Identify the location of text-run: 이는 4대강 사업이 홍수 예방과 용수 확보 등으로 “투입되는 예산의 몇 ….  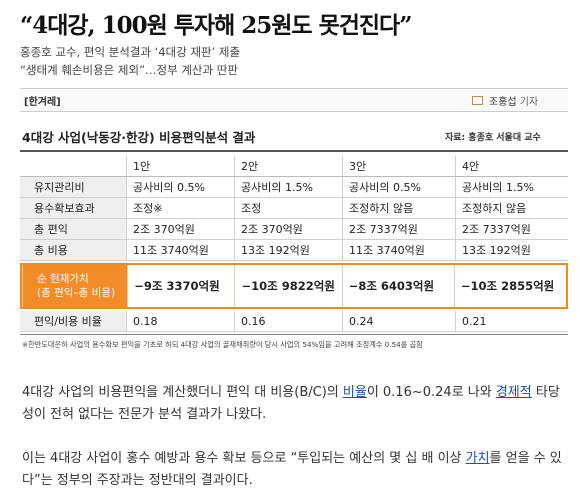
(244, 458).